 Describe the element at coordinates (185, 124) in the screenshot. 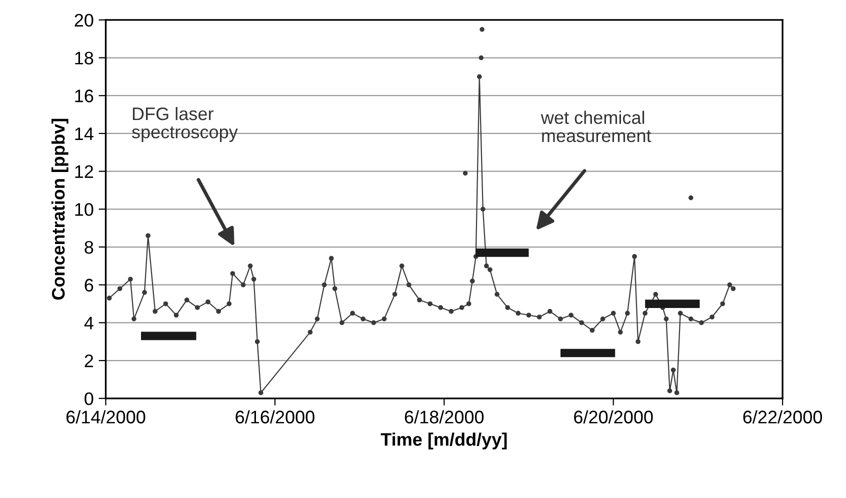

I see `annotation: DFG laser spectroscopy` at that location.